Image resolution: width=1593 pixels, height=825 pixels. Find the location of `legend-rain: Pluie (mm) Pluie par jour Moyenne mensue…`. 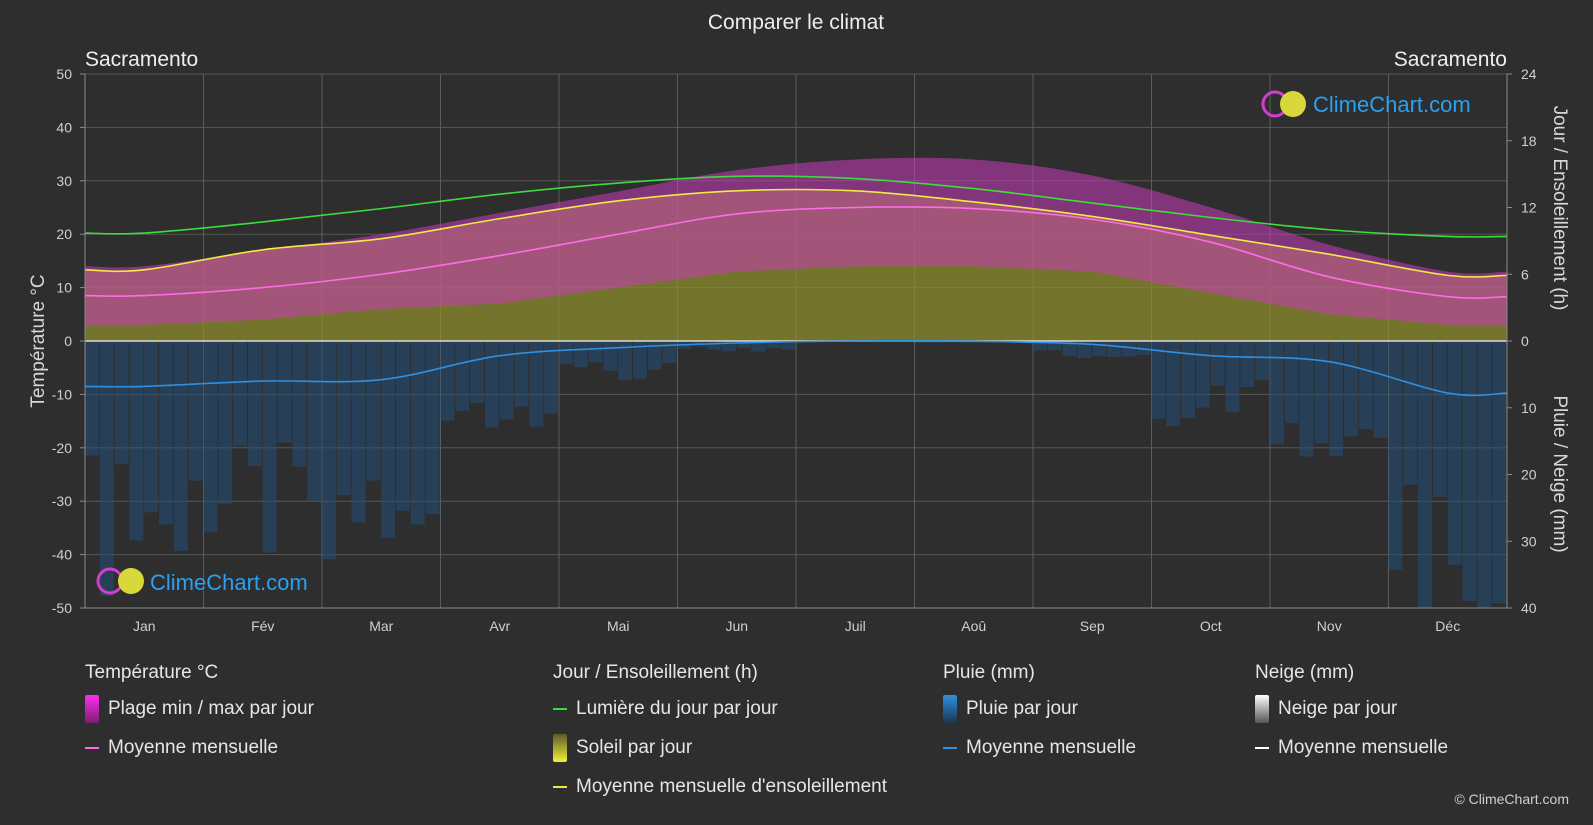

legend-rain: Pluie (mm) Pluie par jour Moyenne mensue… is located at coordinates (1039, 717).